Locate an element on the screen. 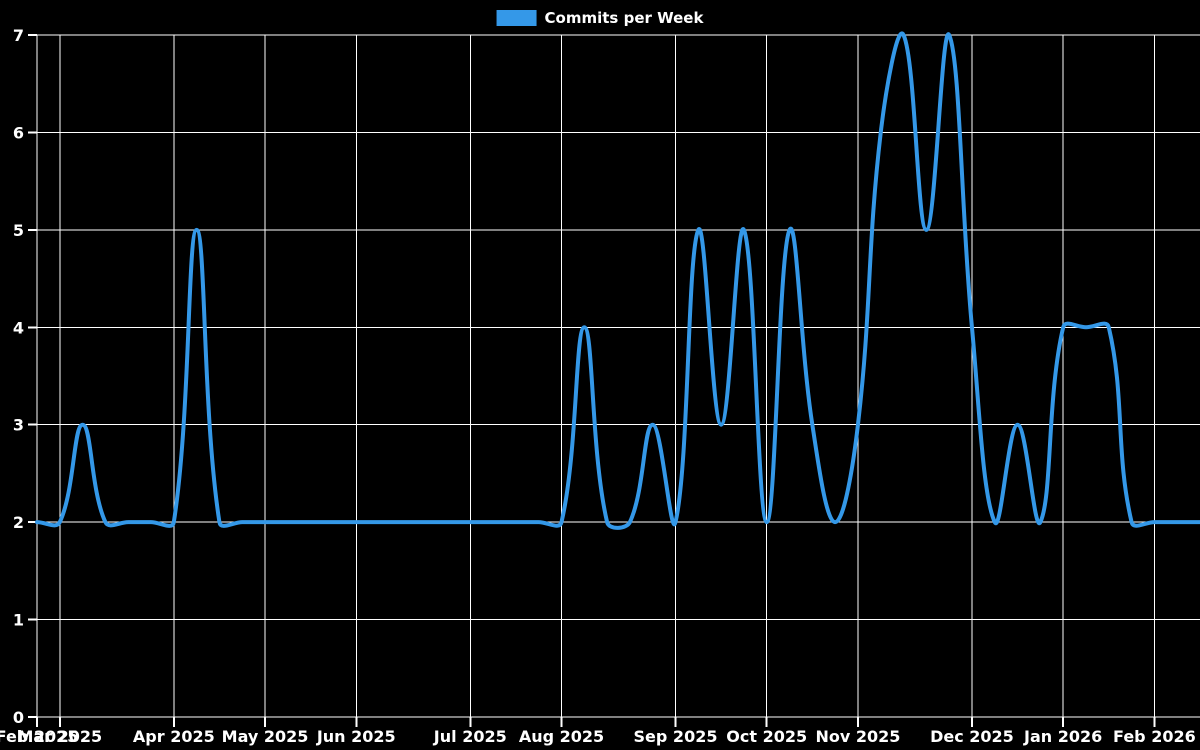  y-tick-label: 2 is located at coordinates (18, 522).